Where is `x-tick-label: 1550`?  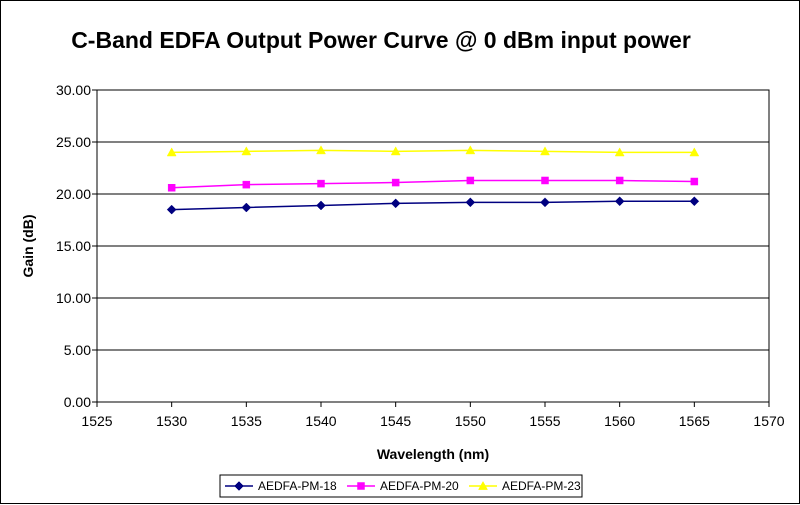 x-tick-label: 1550 is located at coordinates (470, 421).